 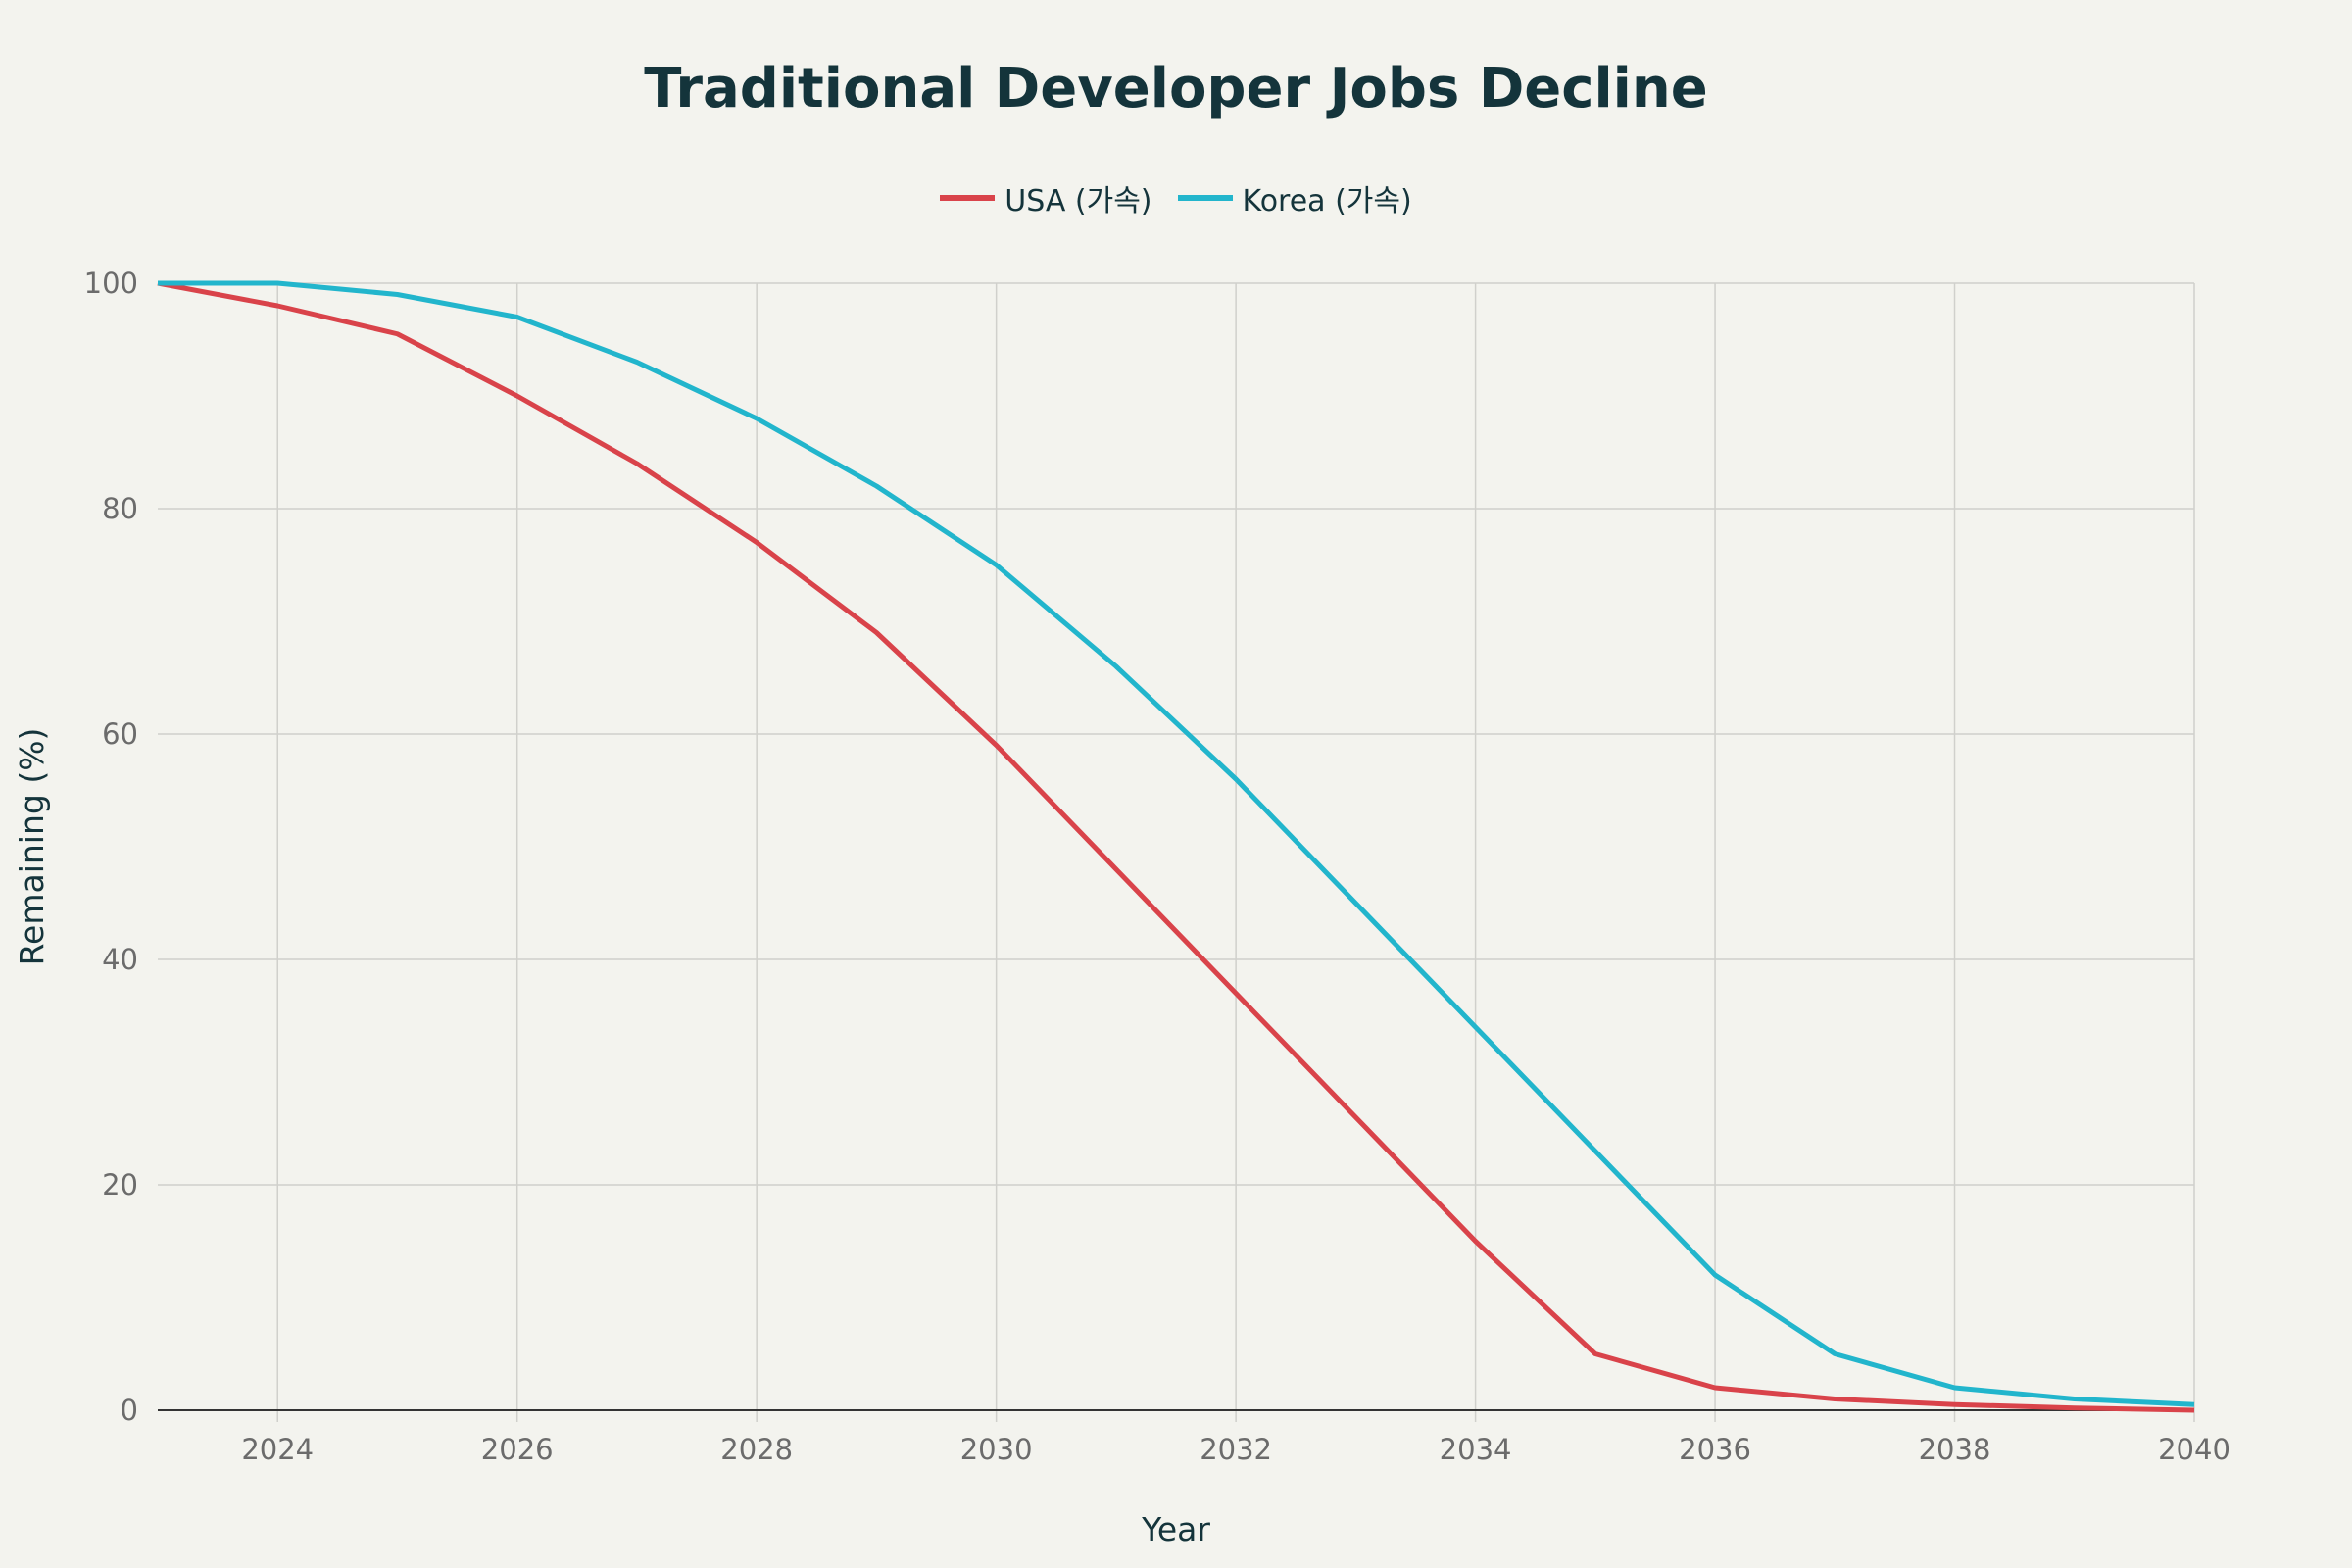 What do you see at coordinates (2194, 1449) in the screenshot?
I see `x-tick-label: 2040` at bounding box center [2194, 1449].